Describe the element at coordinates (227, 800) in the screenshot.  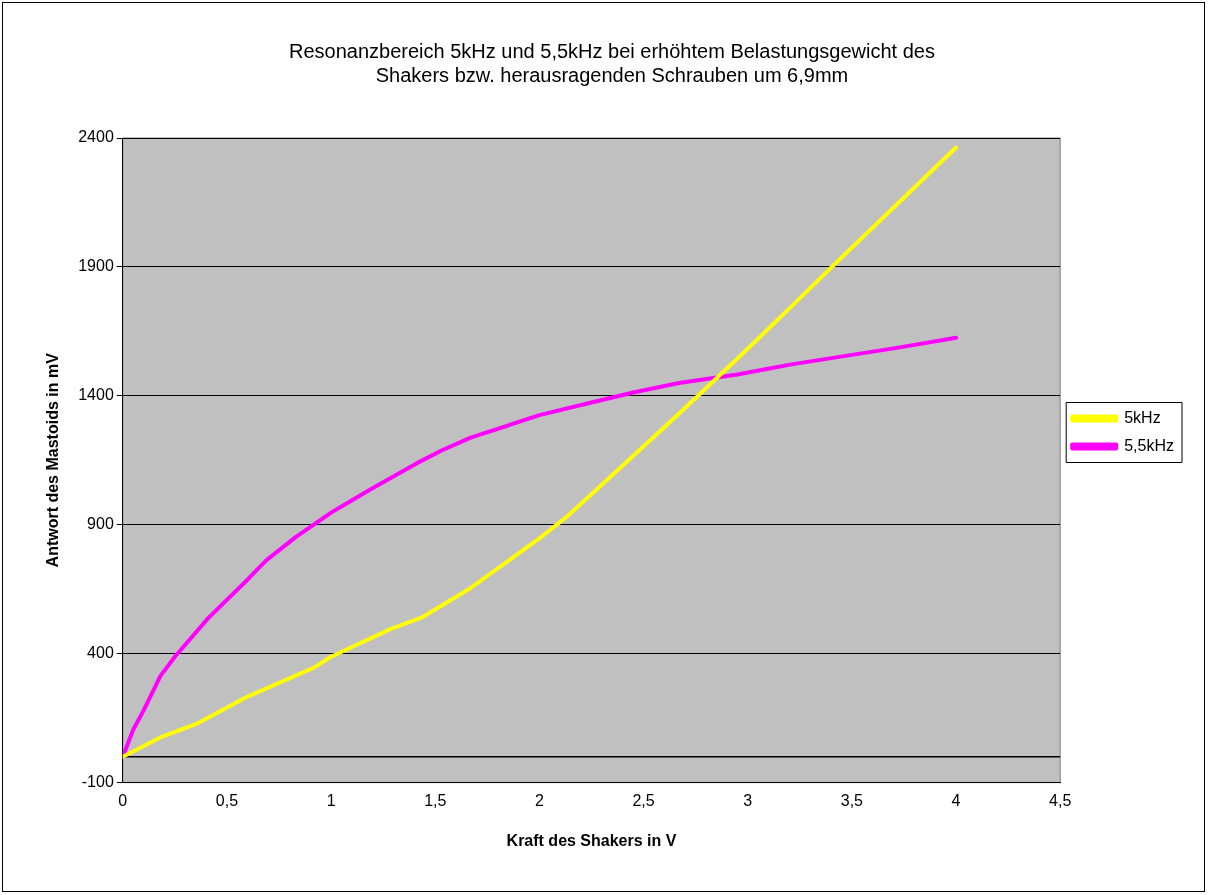
I see `x-tick-label: 0,5` at that location.